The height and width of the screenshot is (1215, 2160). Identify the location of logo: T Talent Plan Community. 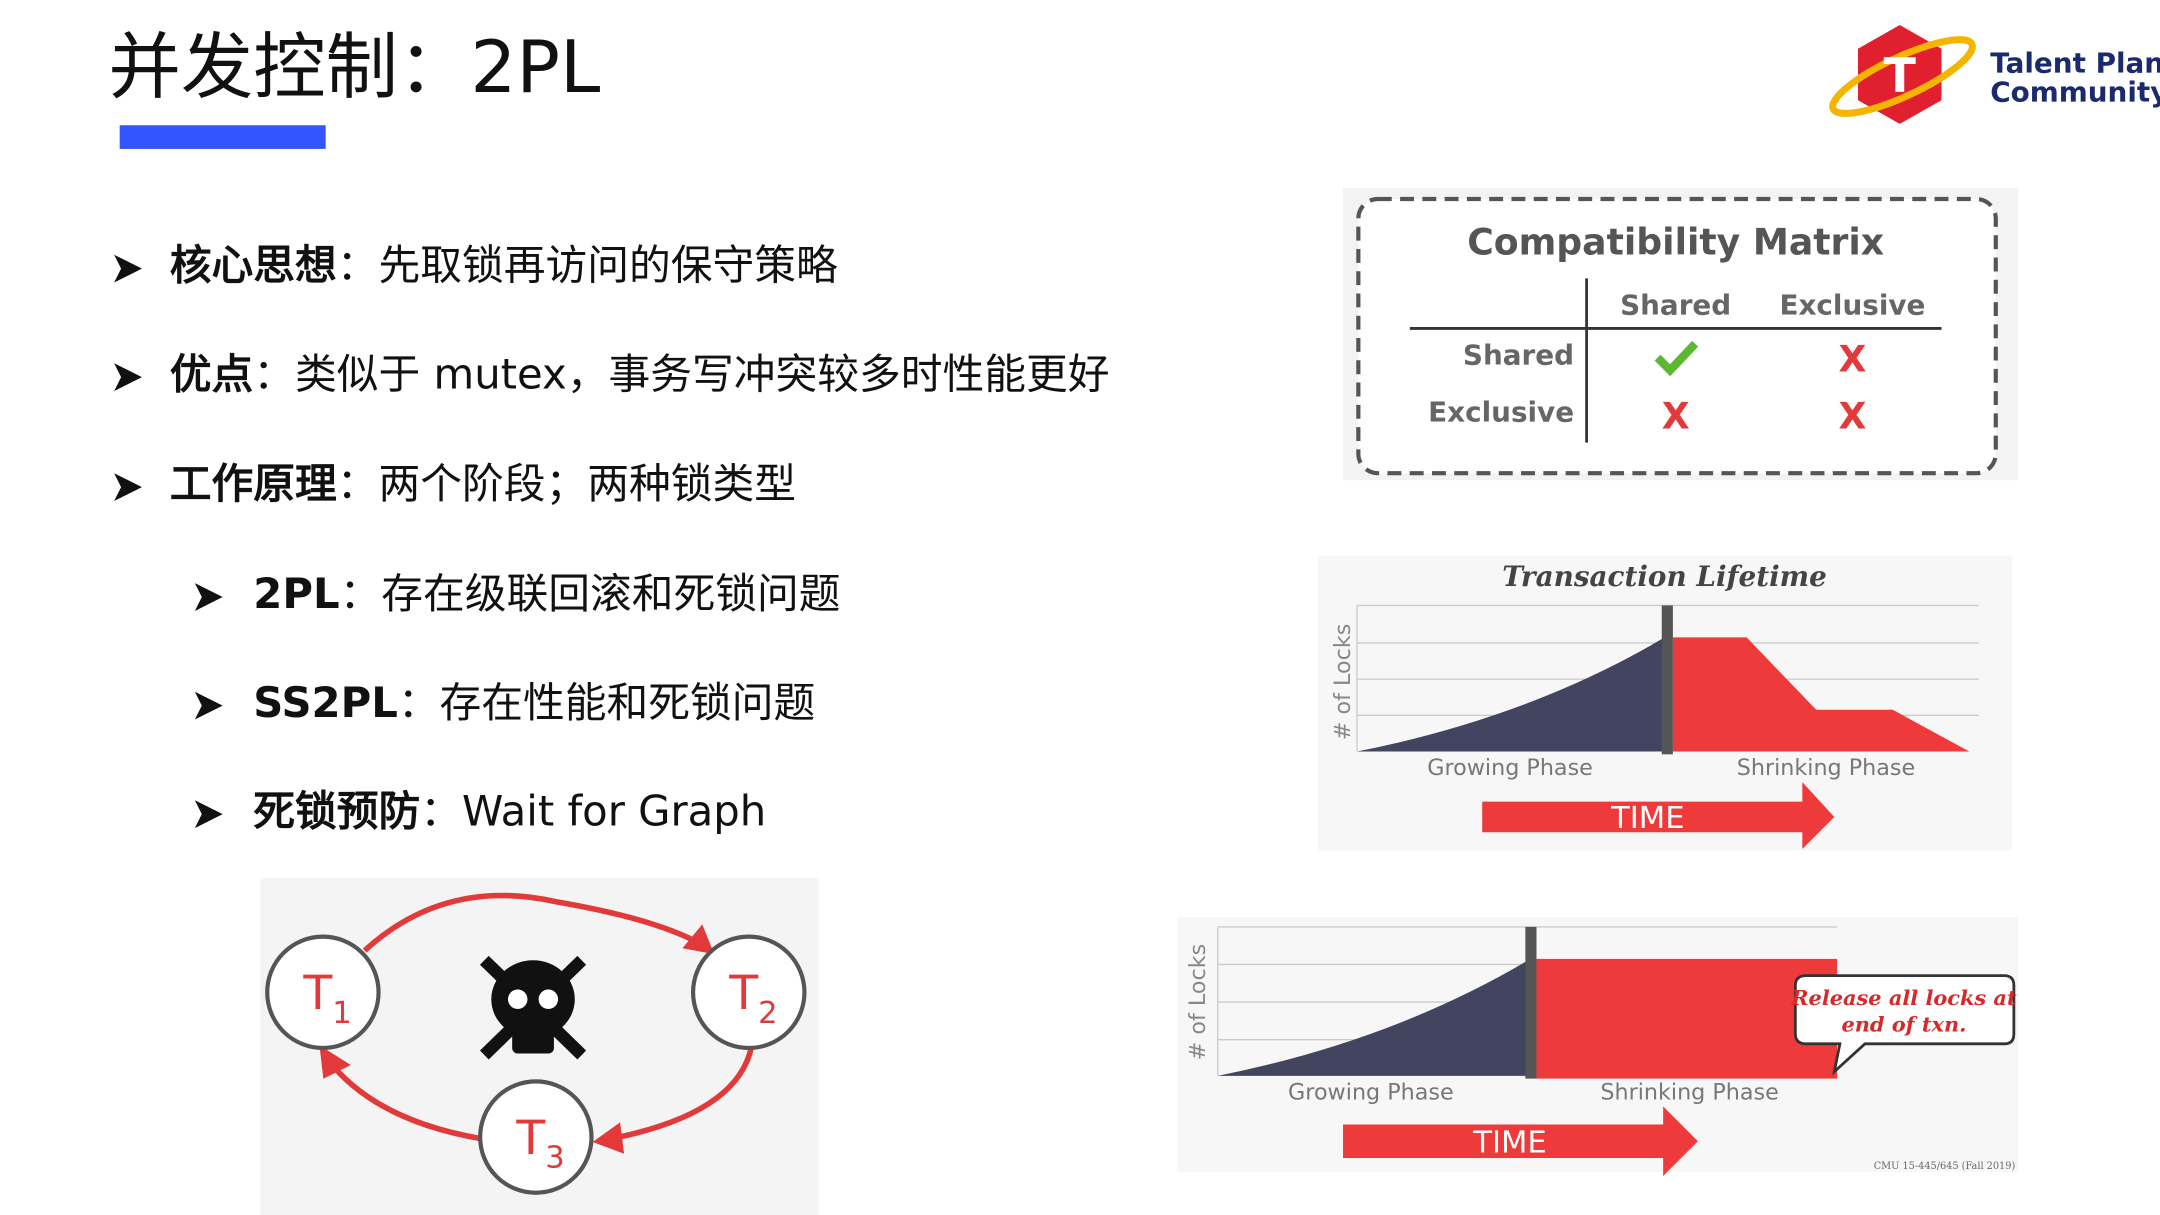
(1994, 74).